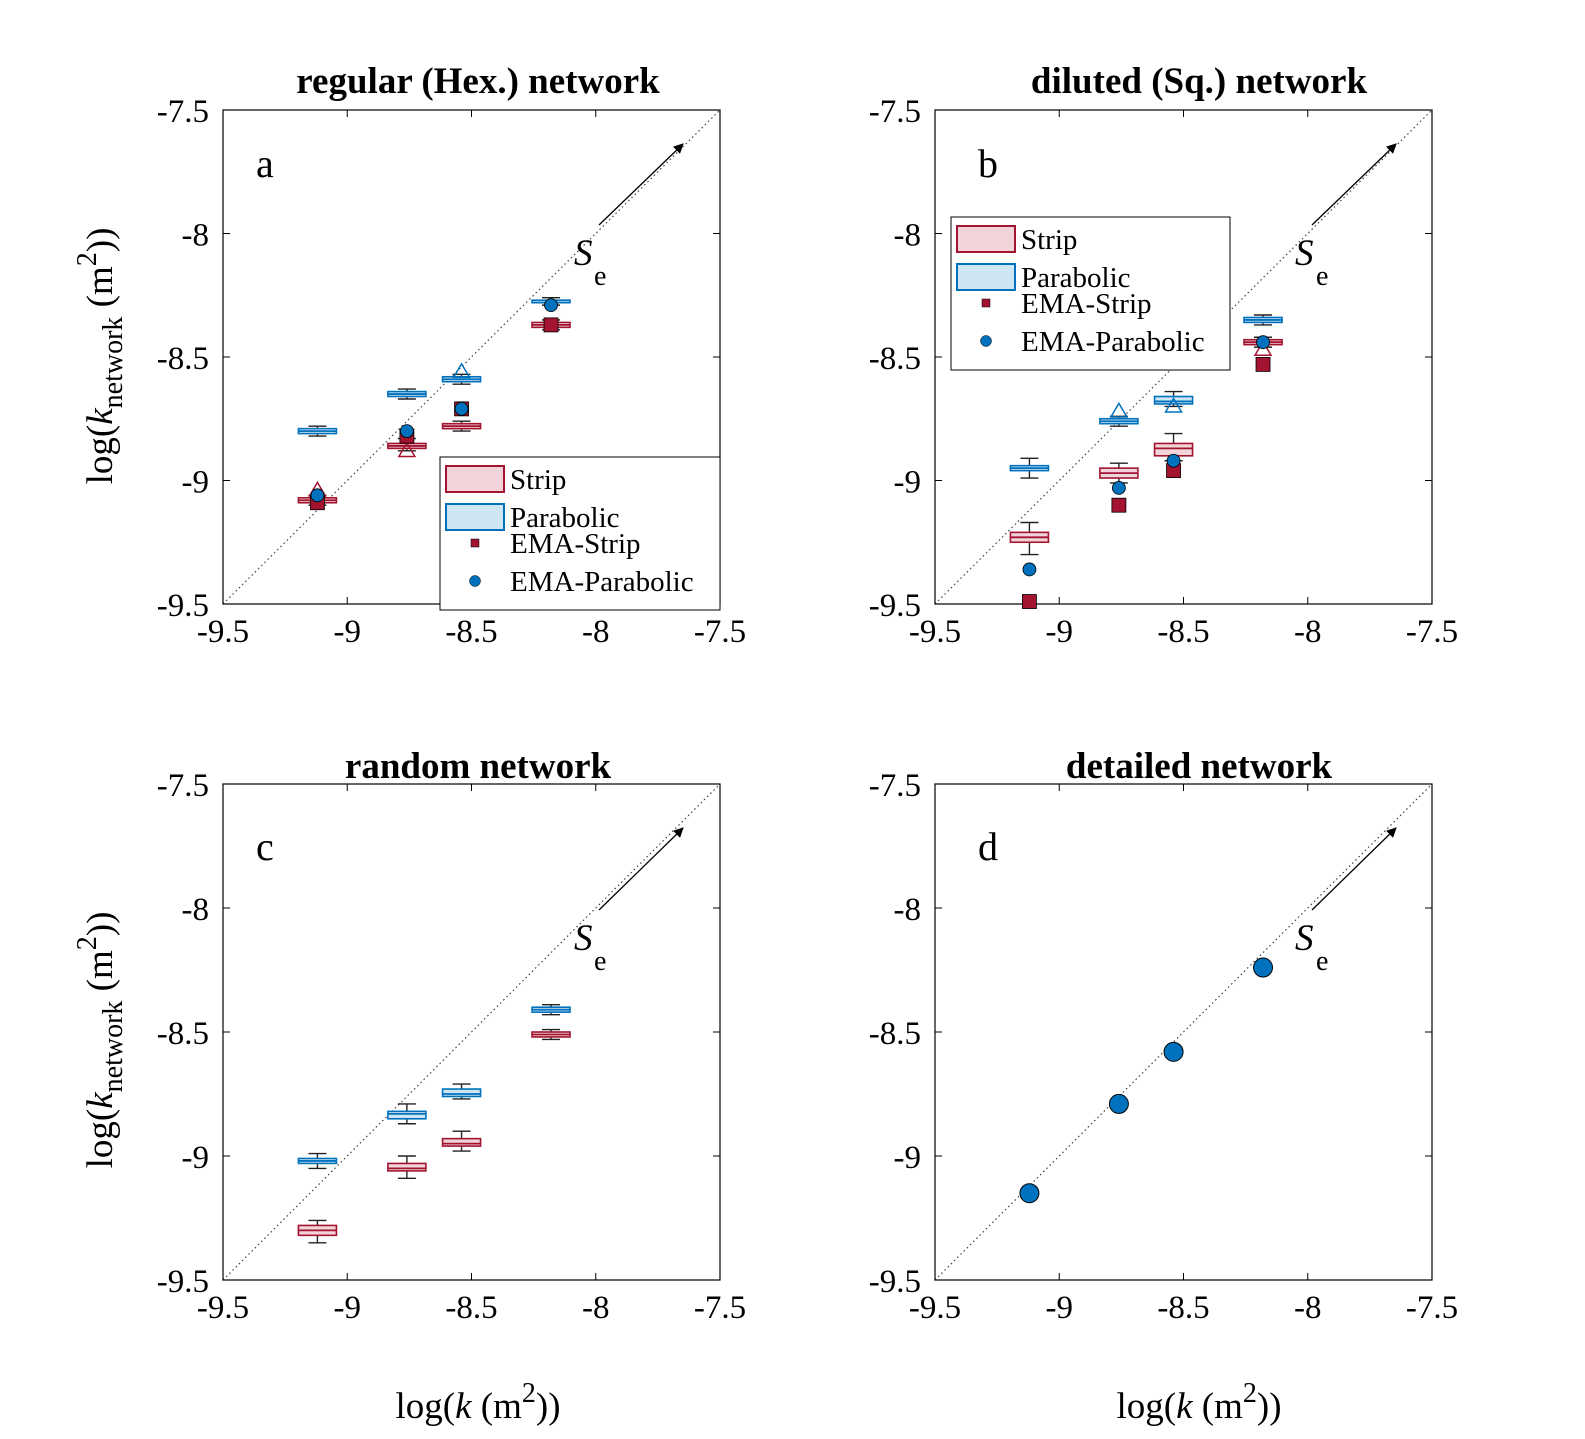  Describe the element at coordinates (565, 518) in the screenshot. I see `legend-parabolic-label: Parabolic` at that location.